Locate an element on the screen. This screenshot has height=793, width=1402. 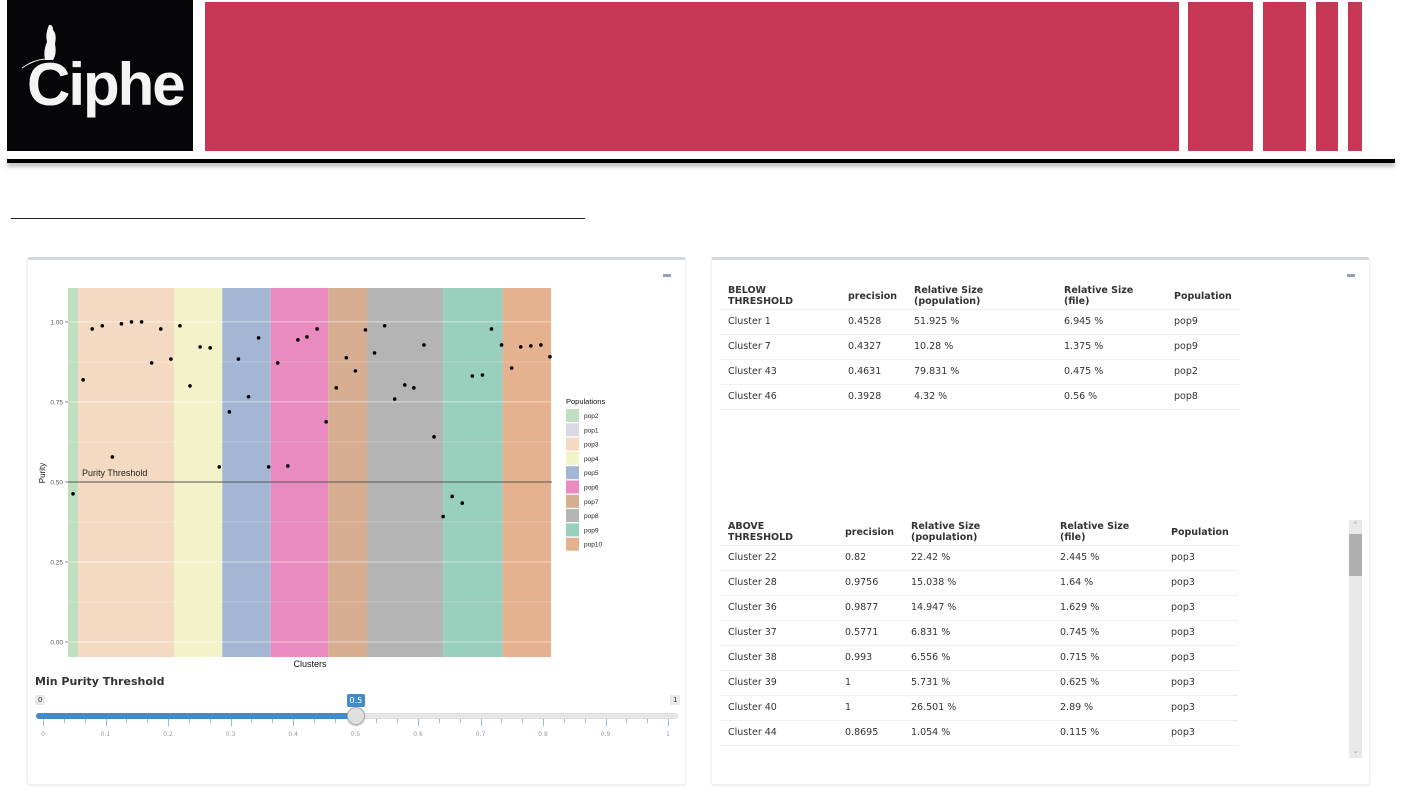
table-row: Cluster 37 0.5771 6.831 % 0.745 % pop3 is located at coordinates (979, 633).